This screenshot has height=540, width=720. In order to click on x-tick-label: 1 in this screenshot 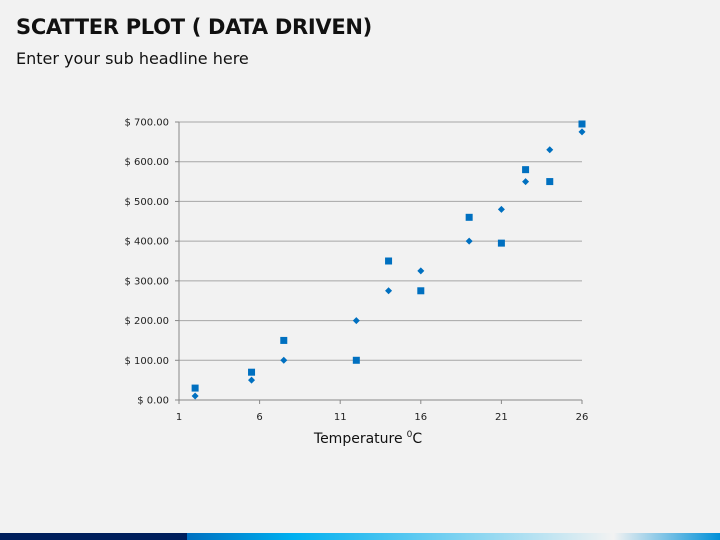, I will do `click(179, 417)`.